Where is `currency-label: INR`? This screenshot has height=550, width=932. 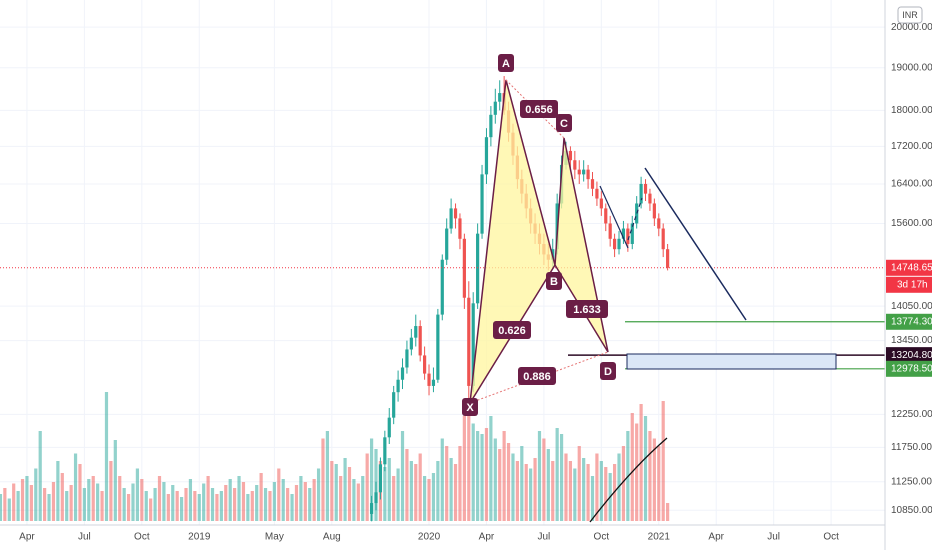
currency-label: INR is located at coordinates (910, 15).